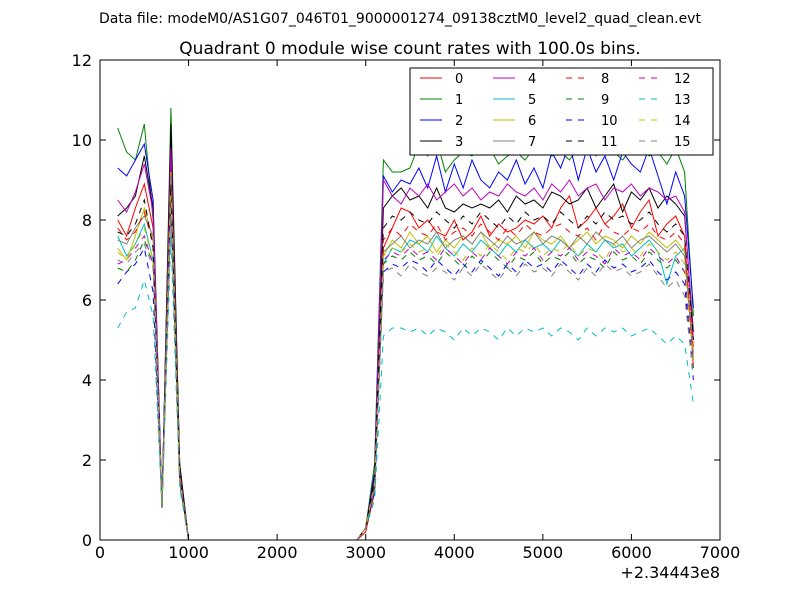 This screenshot has height=600, width=800. What do you see at coordinates (82, 140) in the screenshot?
I see `y-tick-label: 10` at bounding box center [82, 140].